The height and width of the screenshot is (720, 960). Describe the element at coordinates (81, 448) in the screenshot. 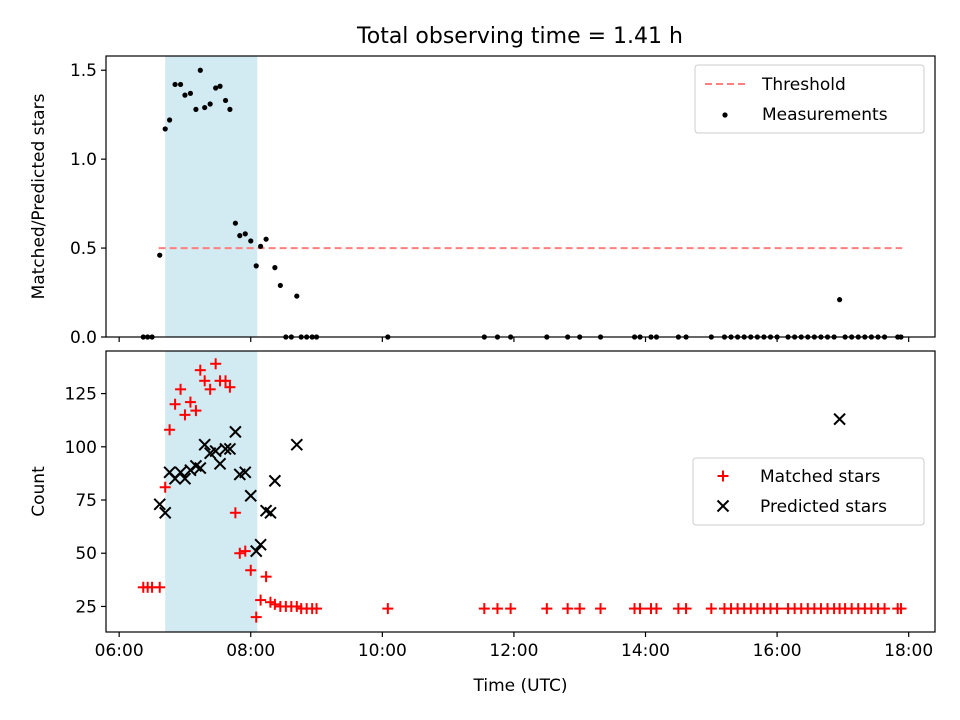

I see `y-tick-label: 100` at that location.